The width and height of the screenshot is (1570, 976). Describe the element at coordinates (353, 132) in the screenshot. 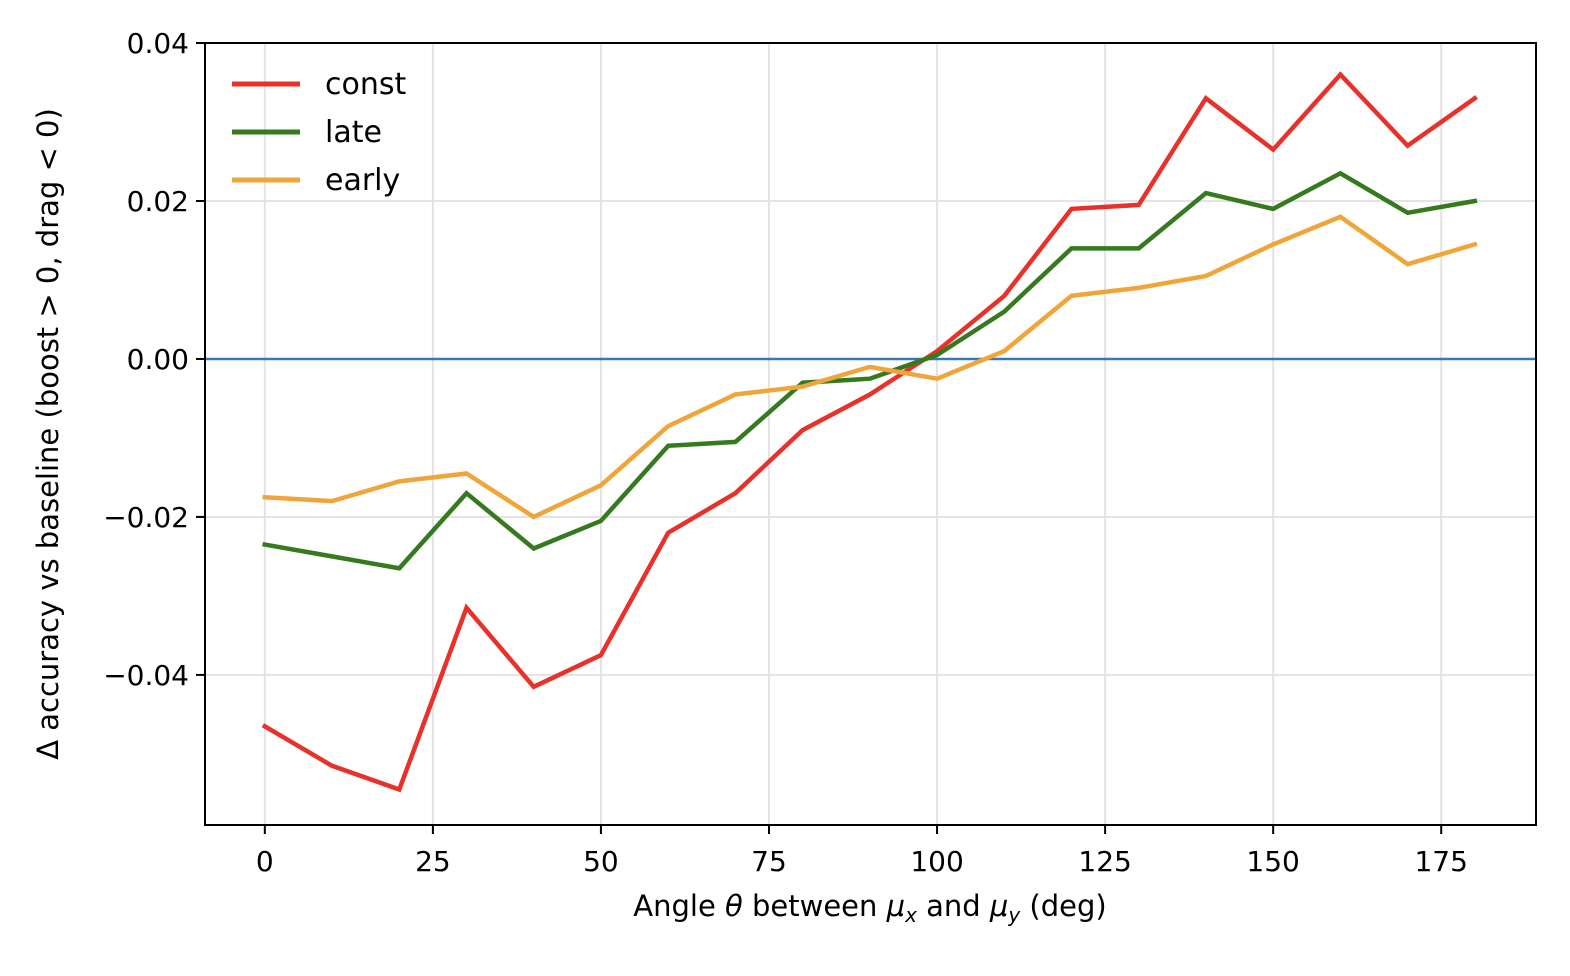

I see `legend-label-late: late` at that location.